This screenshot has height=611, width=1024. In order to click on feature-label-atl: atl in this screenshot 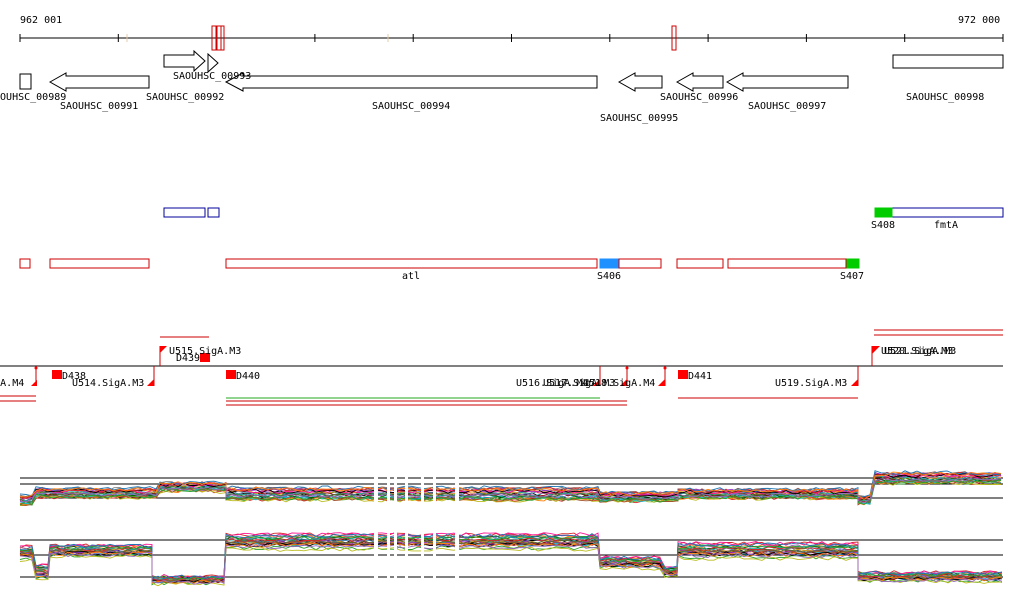, I will do `click(411, 276)`.